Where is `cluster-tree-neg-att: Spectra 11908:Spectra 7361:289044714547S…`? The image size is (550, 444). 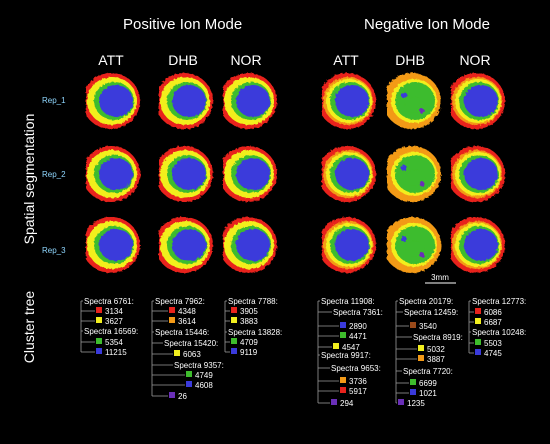 cluster-tree-neg-att: Spectra 11908:Spectra 7361:289044714547S… is located at coordinates (350, 352).